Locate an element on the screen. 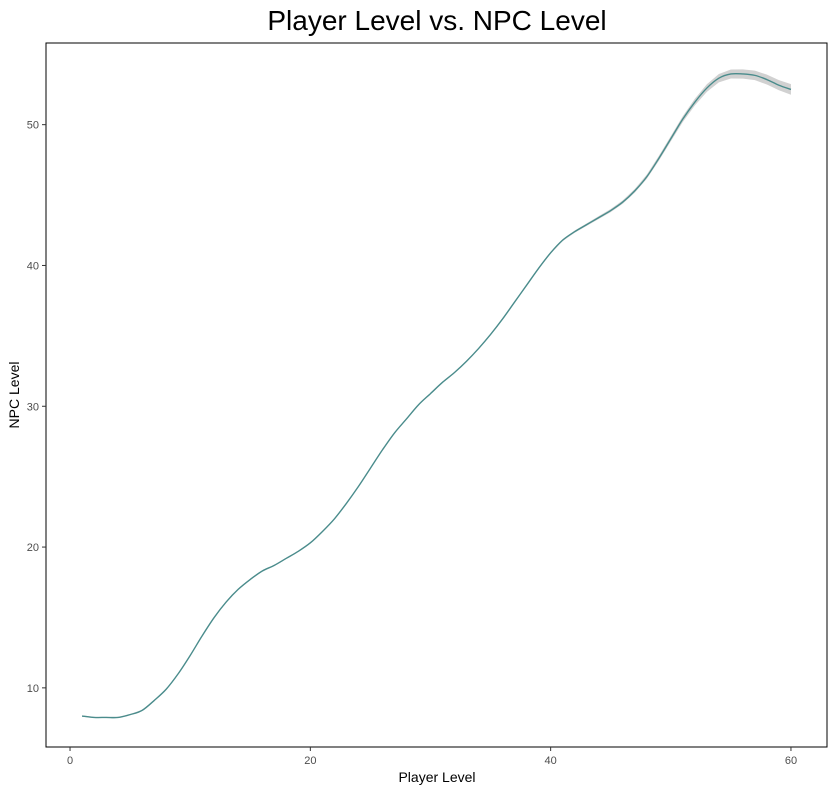 The image size is (836, 792). x-axis: 0 20 40 60 is located at coordinates (432, 757).